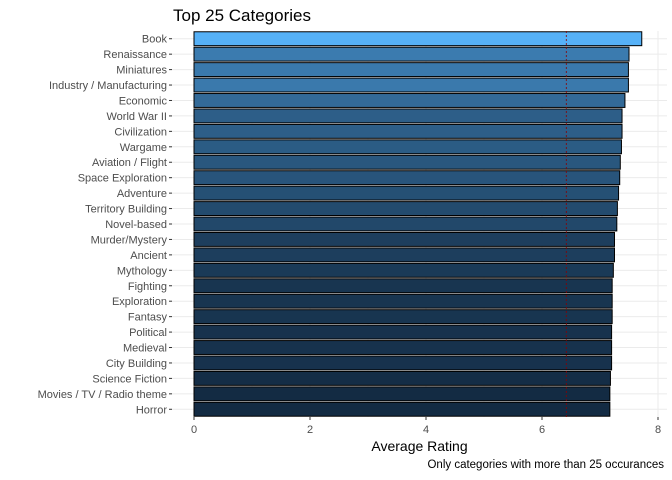 This screenshot has width=672, height=480. I want to click on y-tick-label: Movies / TV / Radio theme, so click(102, 395).